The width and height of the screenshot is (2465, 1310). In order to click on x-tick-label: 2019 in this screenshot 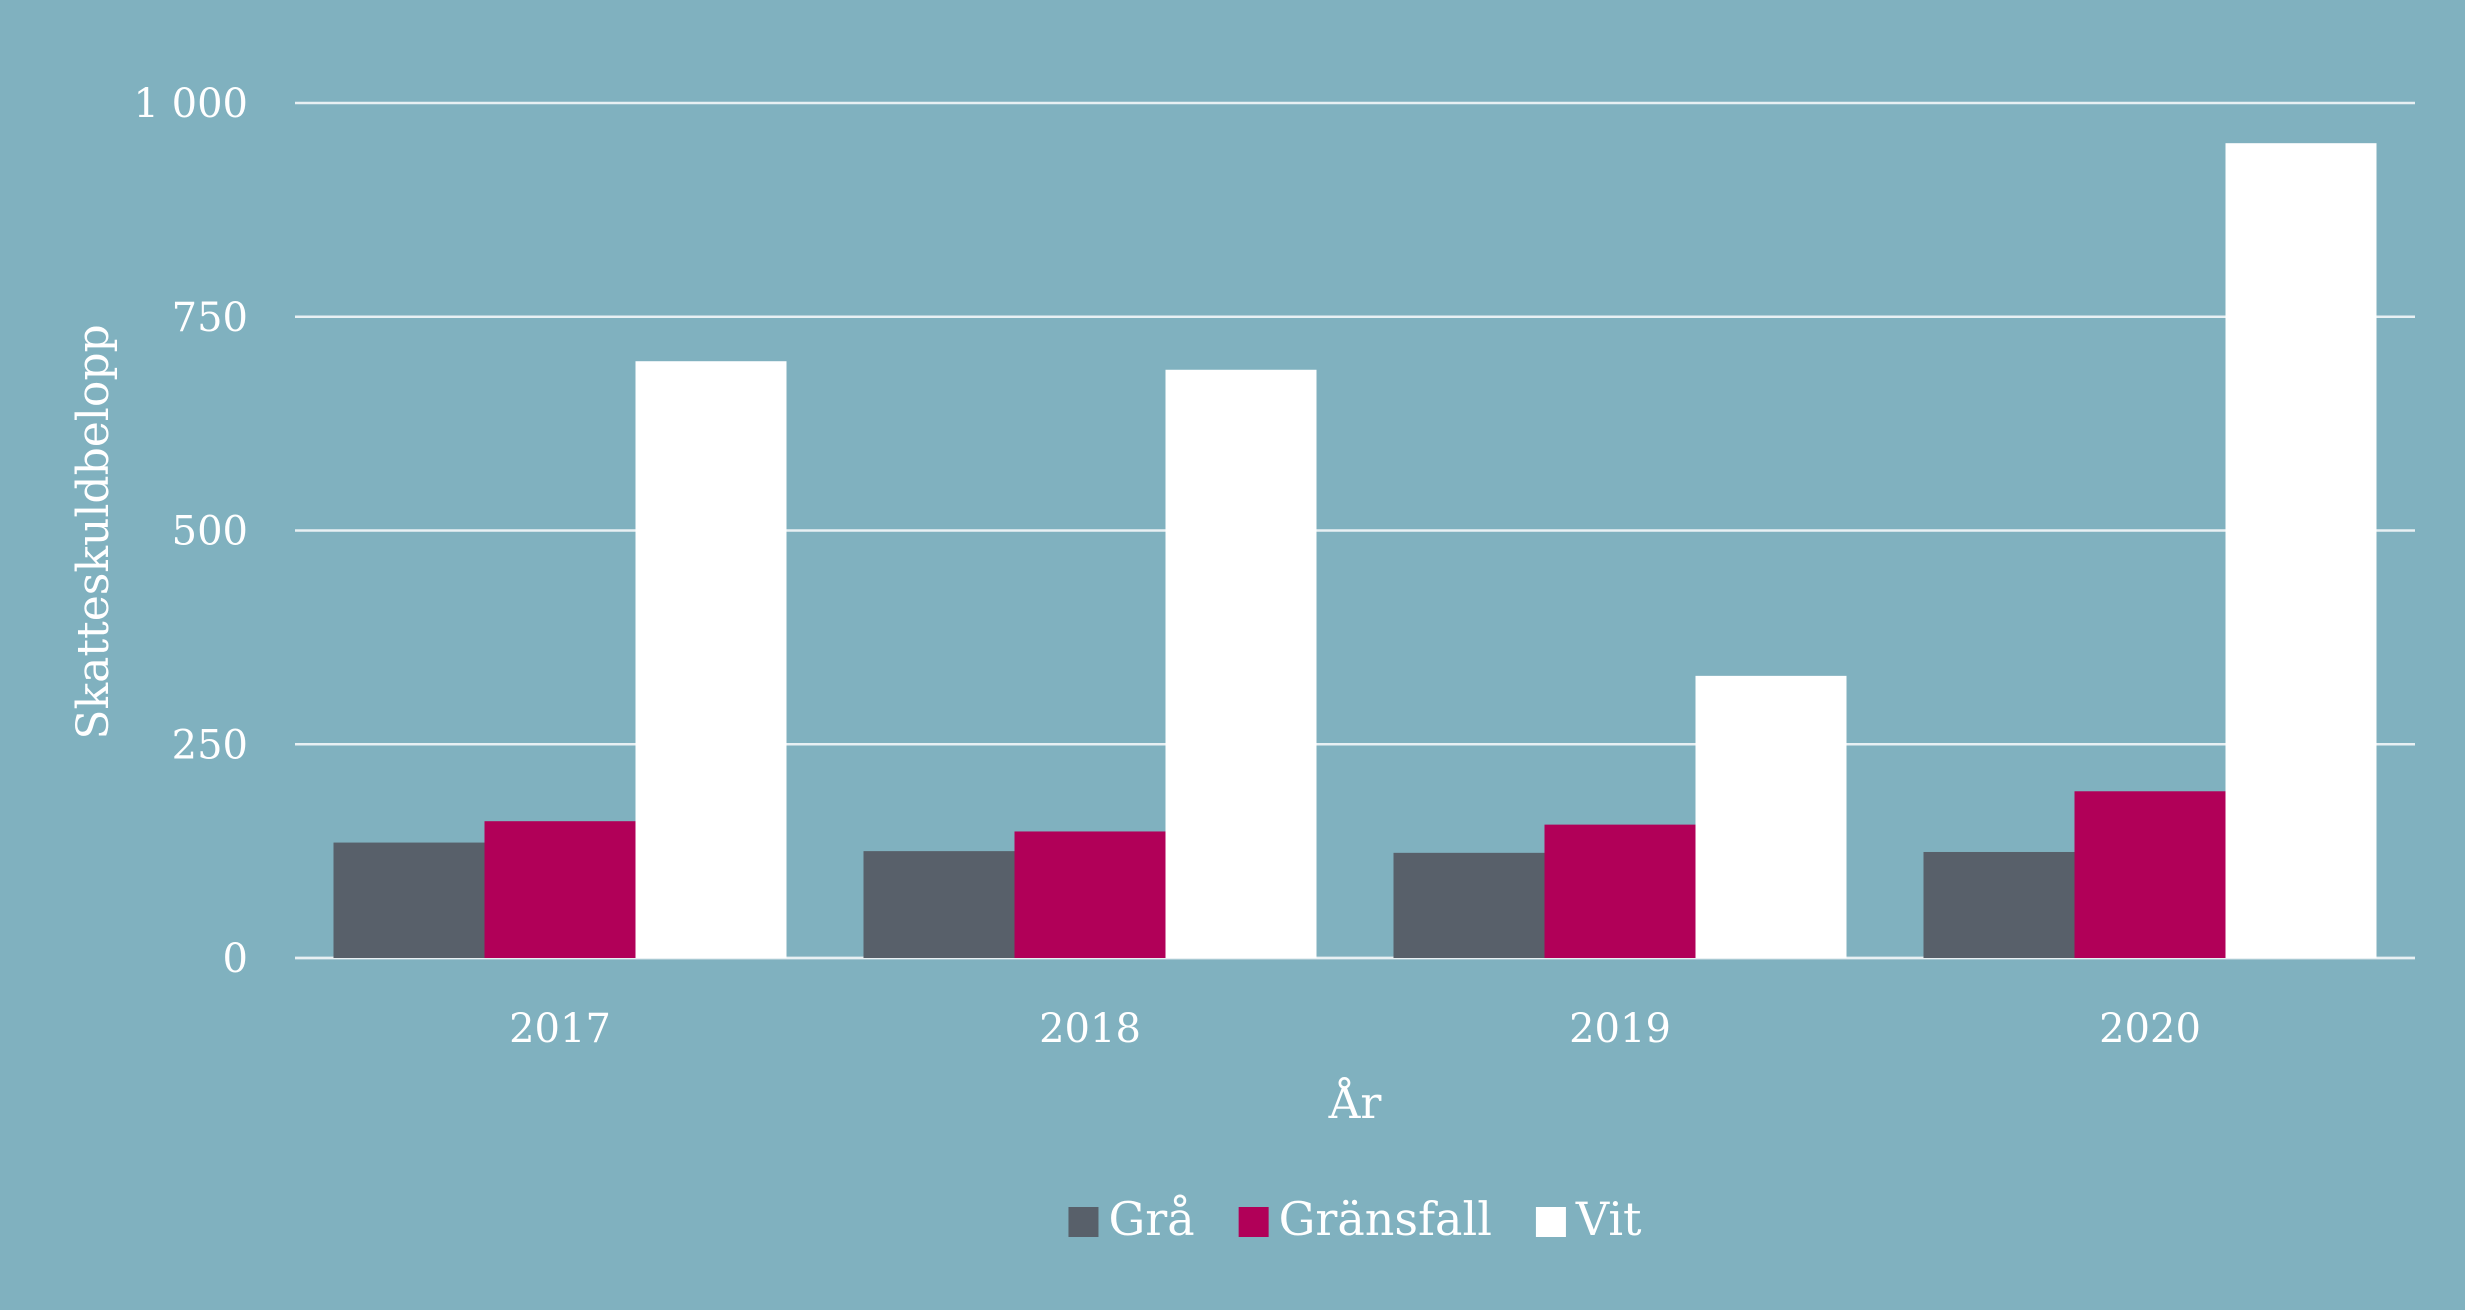, I will do `click(1620, 1029)`.